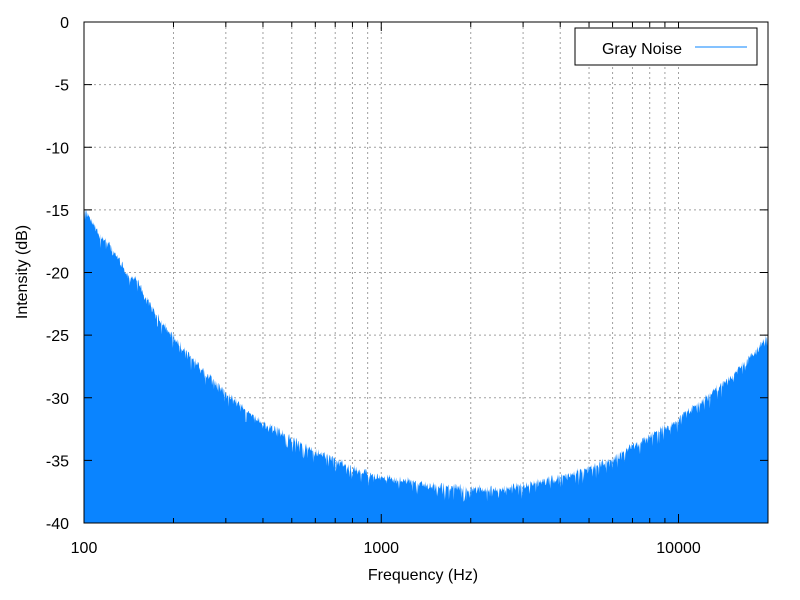 The width and height of the screenshot is (800, 600). Describe the element at coordinates (678, 548) in the screenshot. I see `x-tick-label: 10000` at that location.